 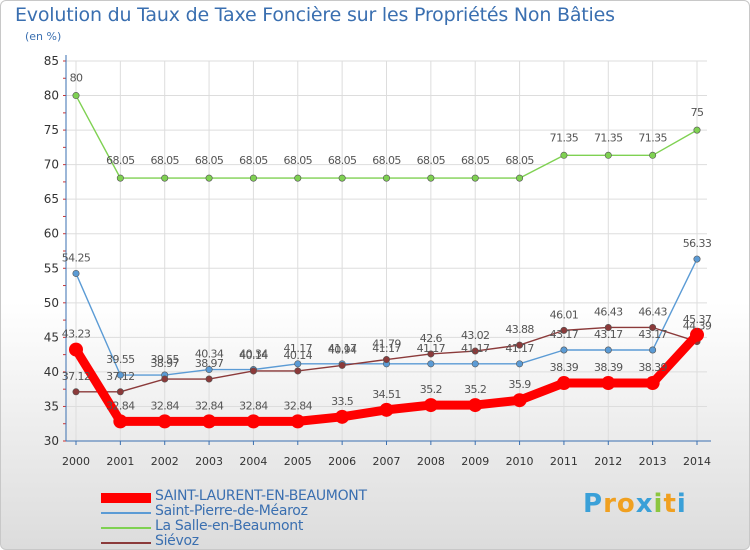 What do you see at coordinates (209, 363) in the screenshot?
I see `data-label: 38.97` at bounding box center [209, 363].